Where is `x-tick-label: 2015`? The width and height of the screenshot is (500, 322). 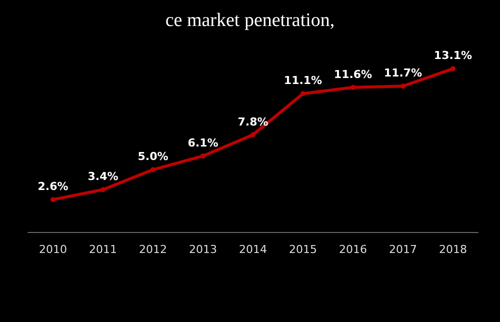
x-tick-label: 2015 is located at coordinates (303, 249).